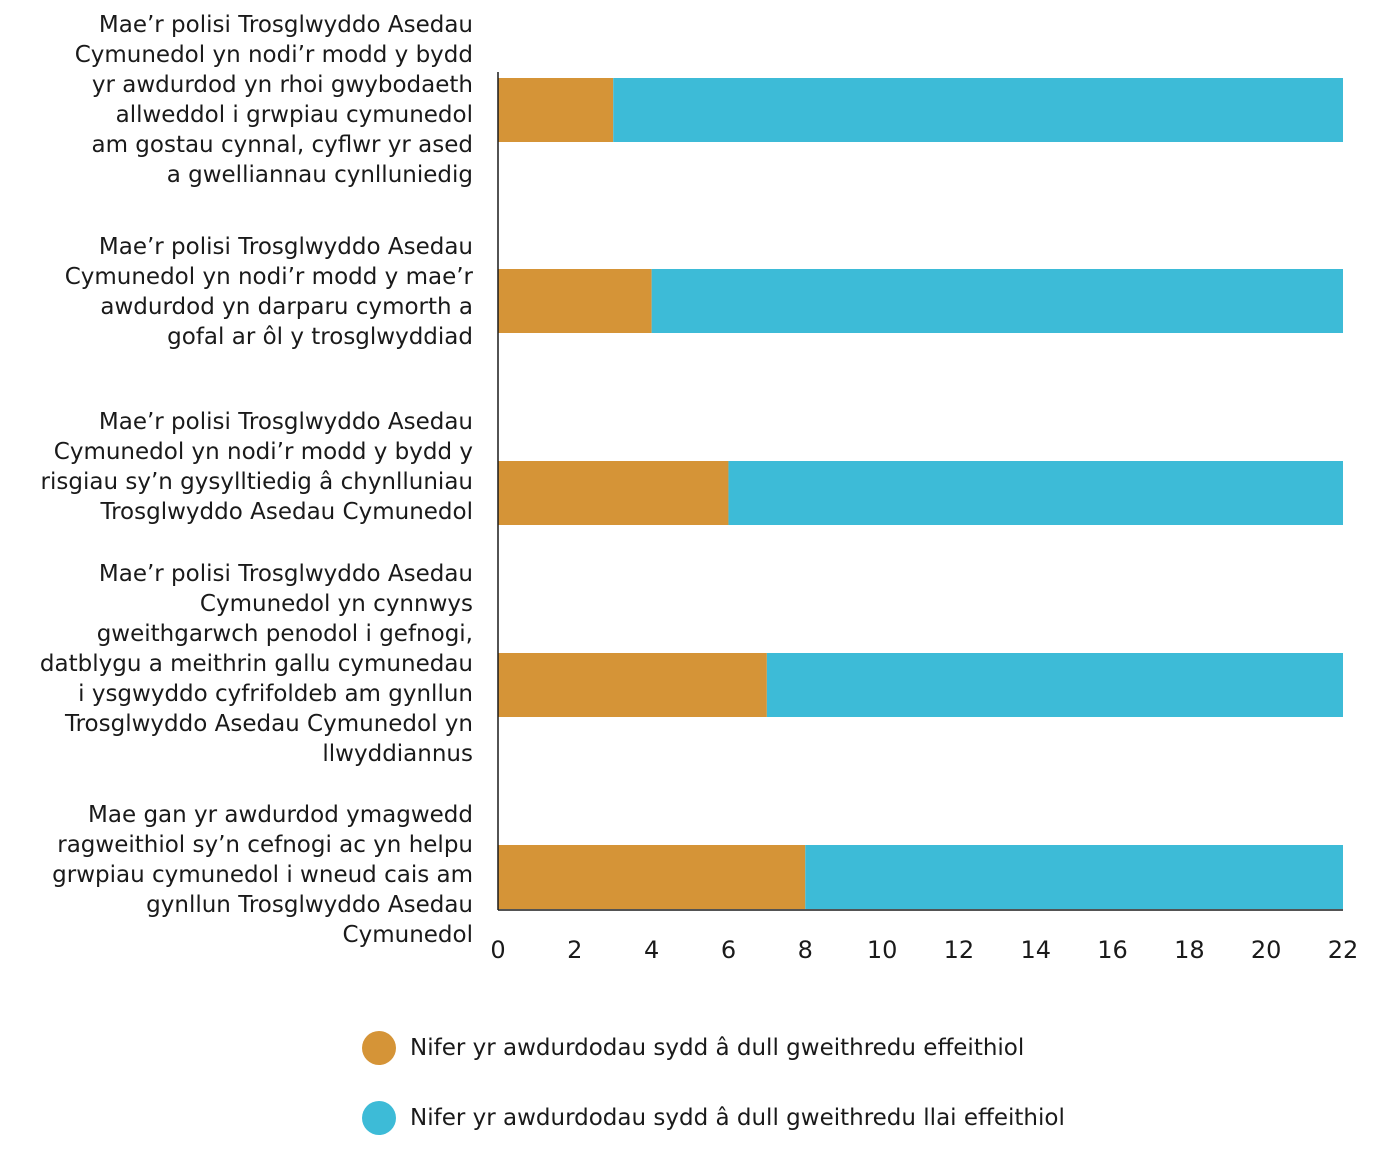 This screenshot has width=1373, height=1165. What do you see at coordinates (728, 950) in the screenshot?
I see `x-tick-label-6: 6` at bounding box center [728, 950].